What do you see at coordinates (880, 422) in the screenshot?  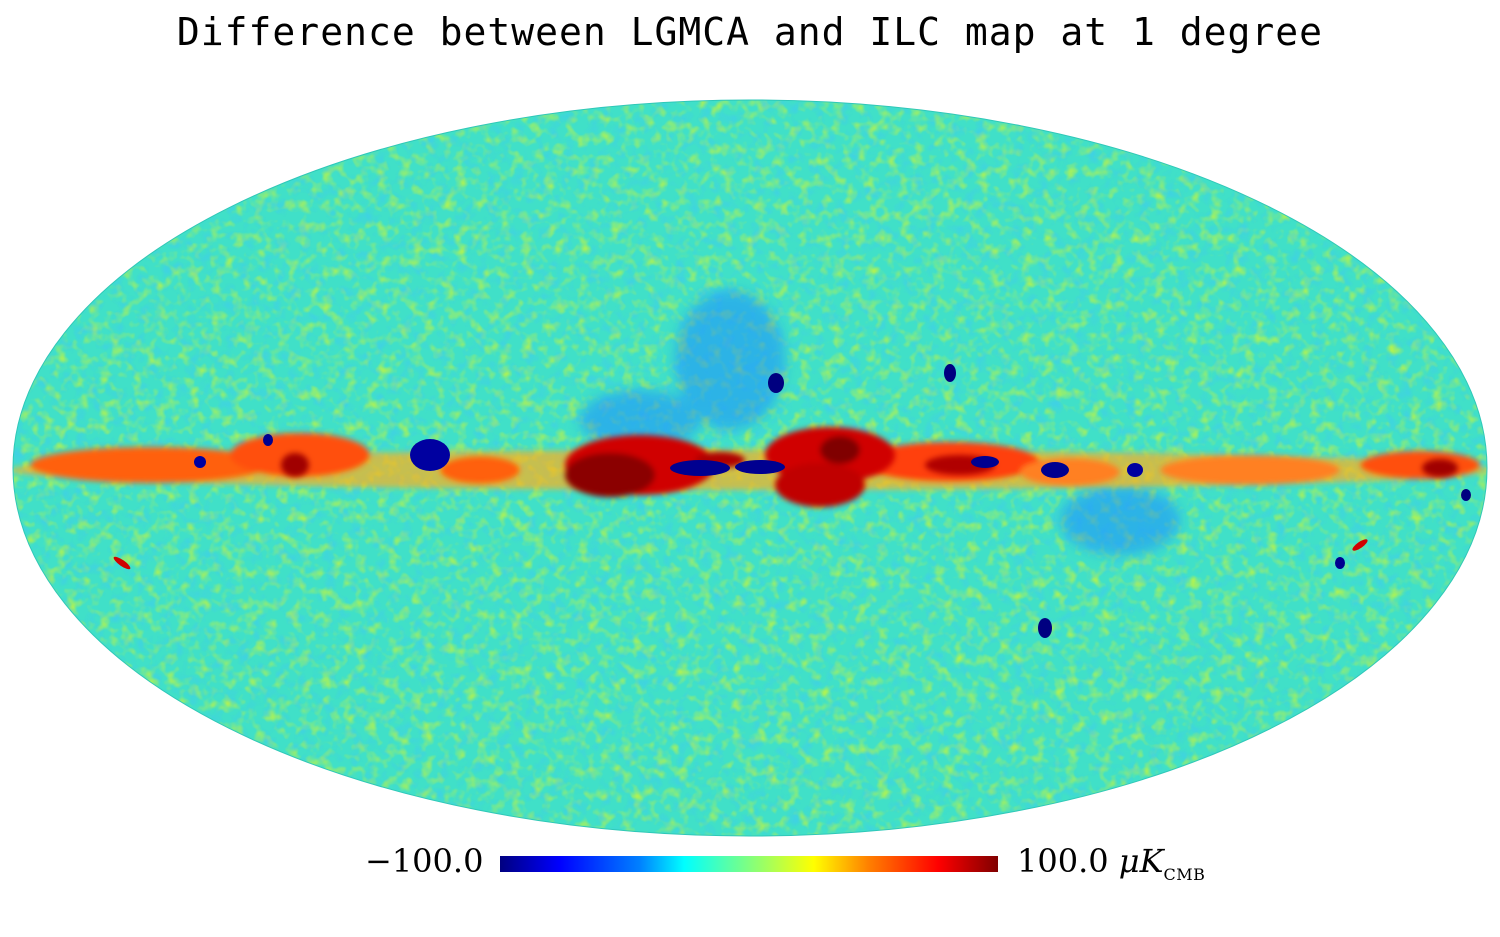 I see `blue-diffuse-regions` at bounding box center [880, 422].